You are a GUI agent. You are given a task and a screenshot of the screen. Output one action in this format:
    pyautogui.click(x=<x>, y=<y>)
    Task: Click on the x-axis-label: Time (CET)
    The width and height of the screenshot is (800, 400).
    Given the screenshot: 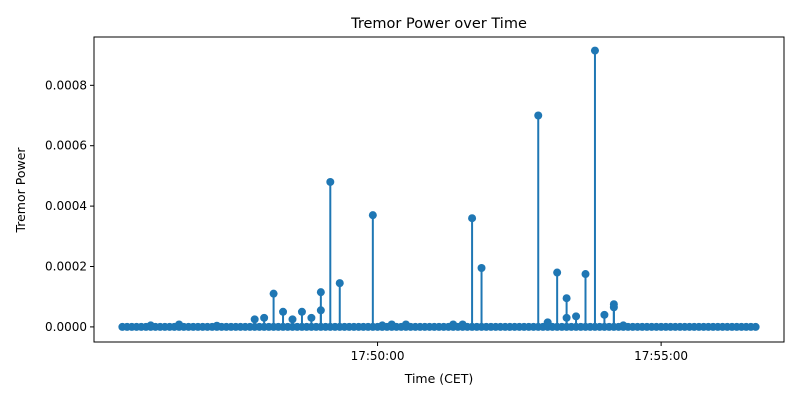 What is the action you would take?
    pyautogui.click(x=439, y=378)
    